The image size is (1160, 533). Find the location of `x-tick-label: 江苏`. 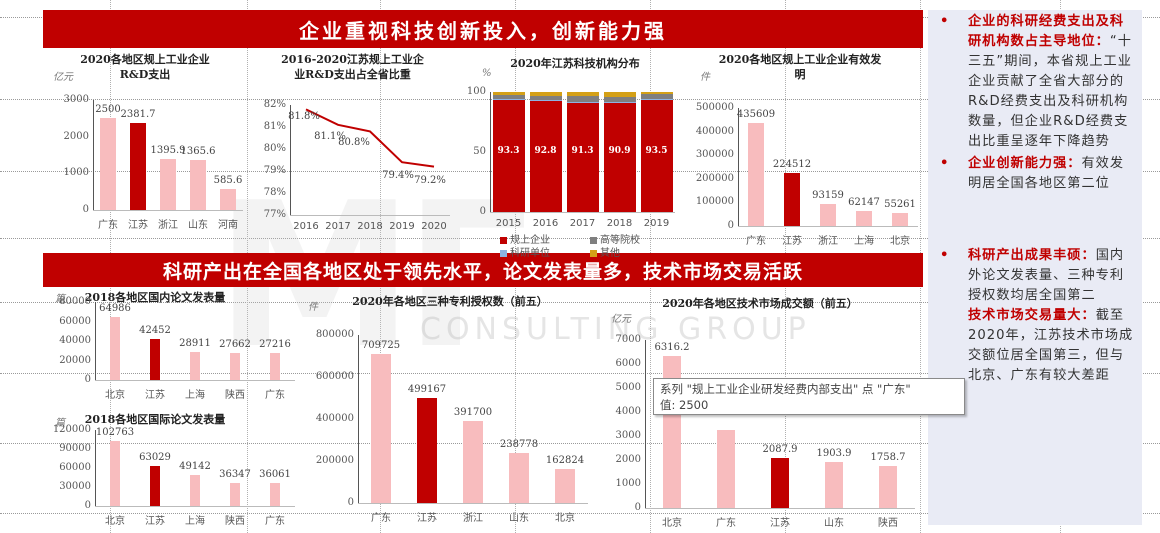

x-tick-label: 江苏 is located at coordinates (155, 521).